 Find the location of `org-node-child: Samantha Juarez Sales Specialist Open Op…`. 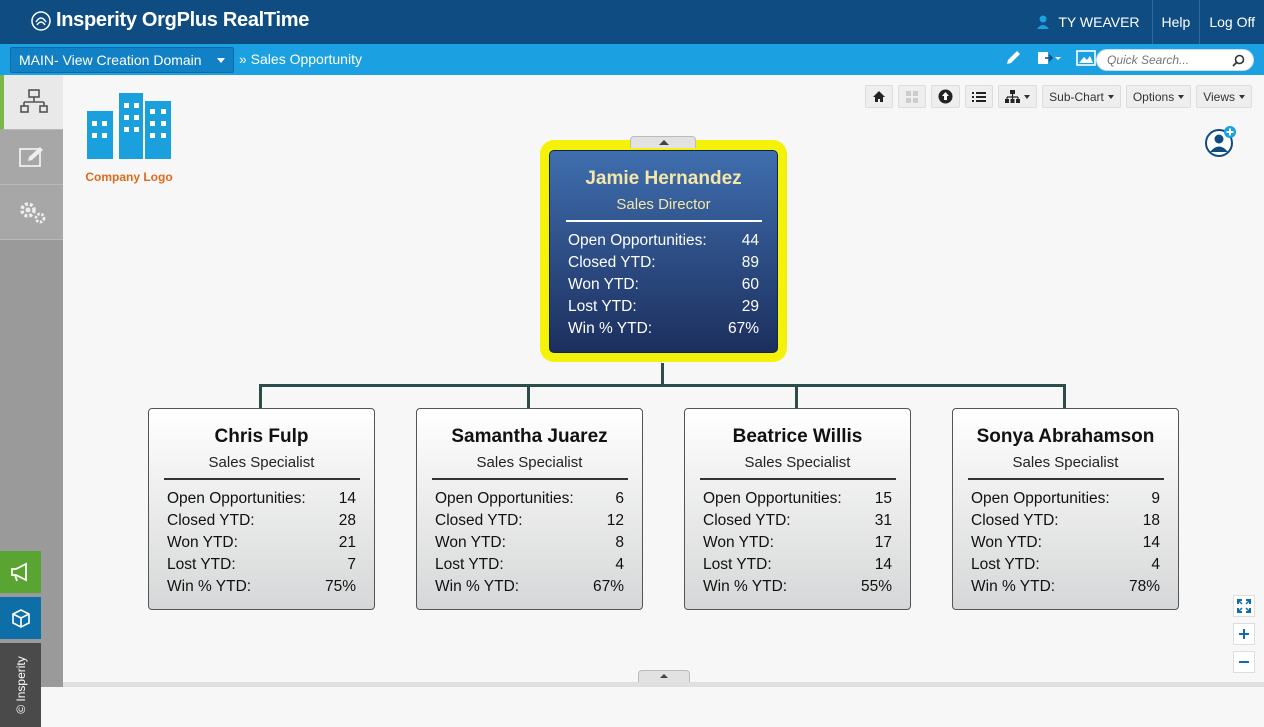

org-node-child: Samantha Juarez Sales Specialist Open Op… is located at coordinates (529, 509).